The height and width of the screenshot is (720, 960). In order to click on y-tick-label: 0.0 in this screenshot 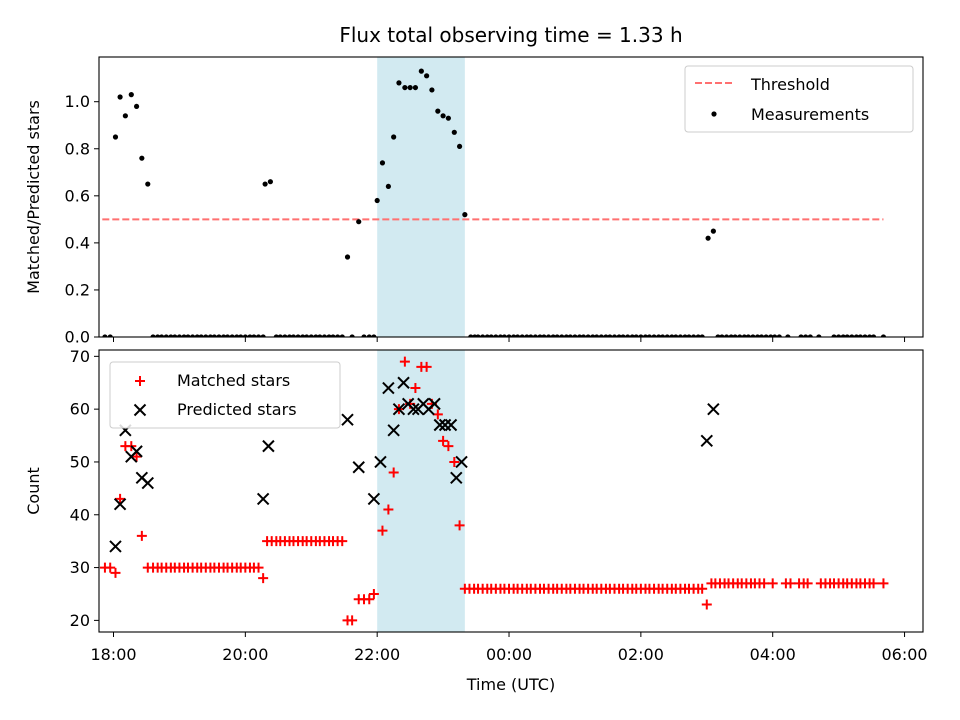, I will do `click(77, 337)`.